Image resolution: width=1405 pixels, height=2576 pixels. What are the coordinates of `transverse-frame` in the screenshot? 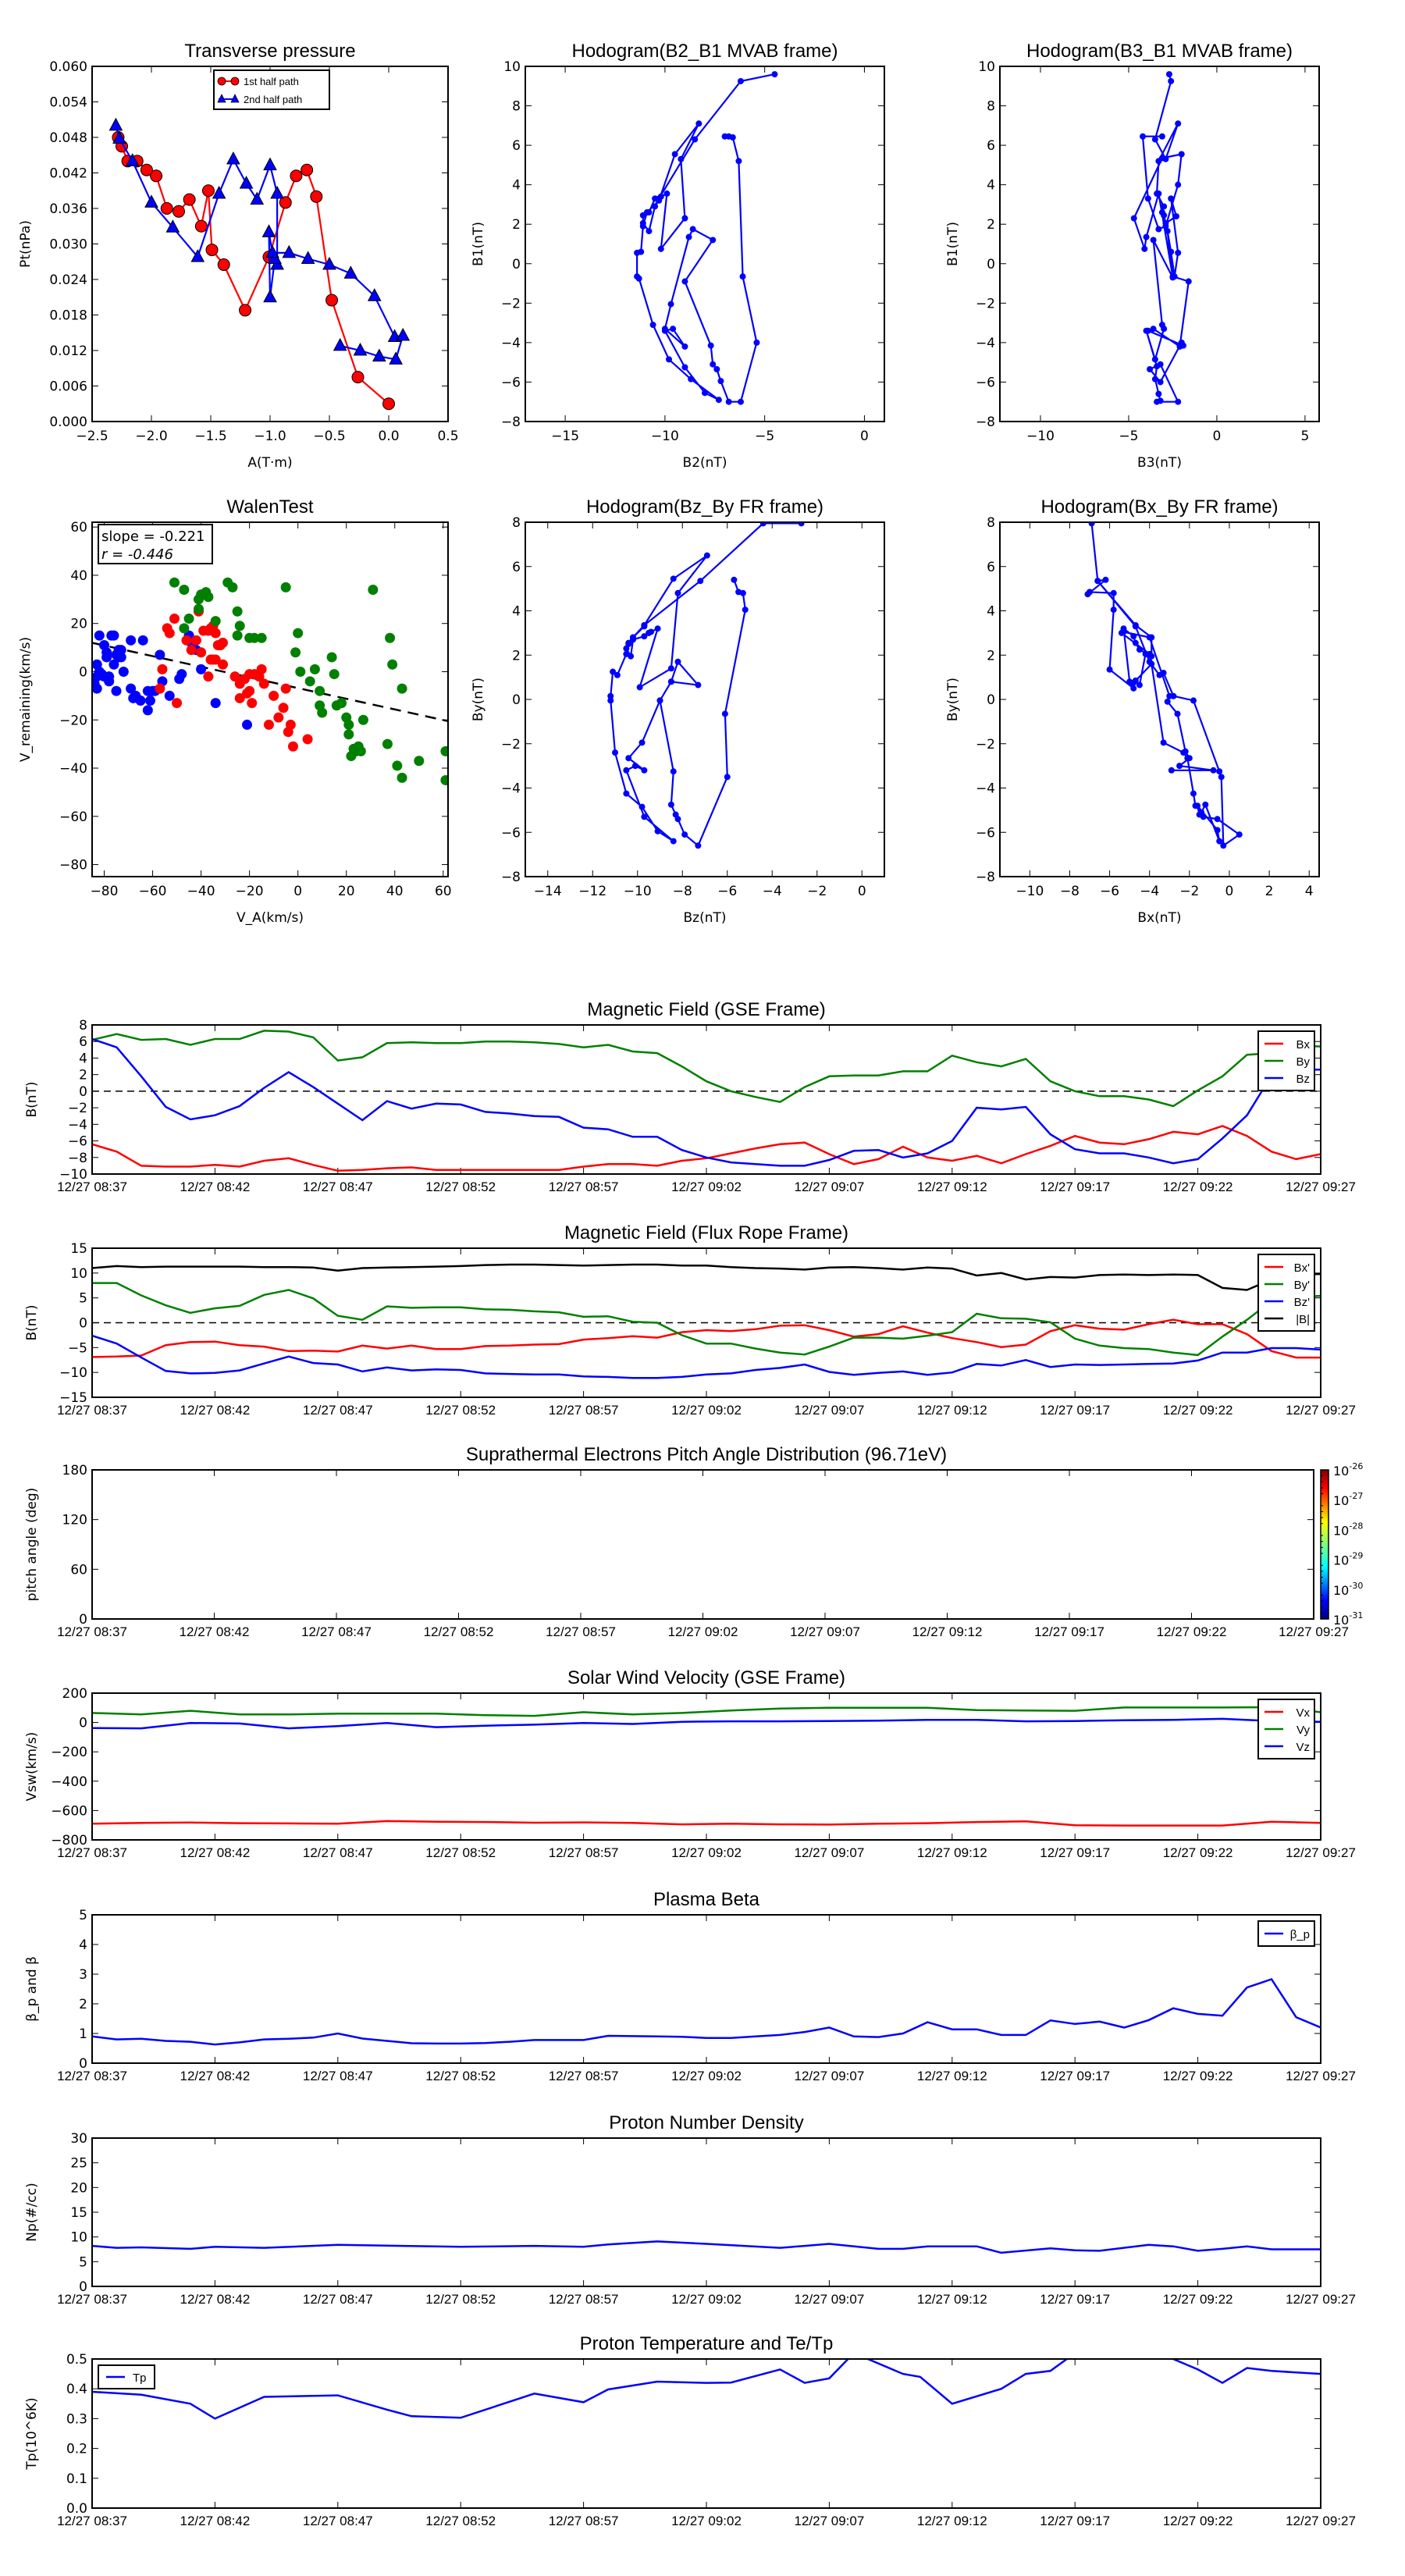 It's located at (270, 244).